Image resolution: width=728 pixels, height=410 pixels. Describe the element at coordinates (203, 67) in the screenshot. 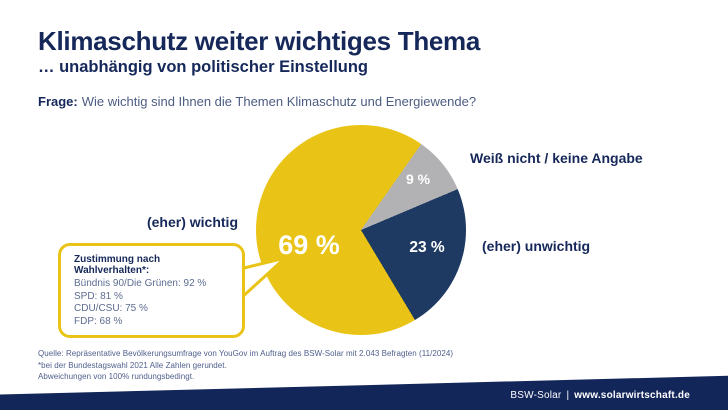

I see `page-subtitle: … unabhängig von politischer Einstellung` at that location.